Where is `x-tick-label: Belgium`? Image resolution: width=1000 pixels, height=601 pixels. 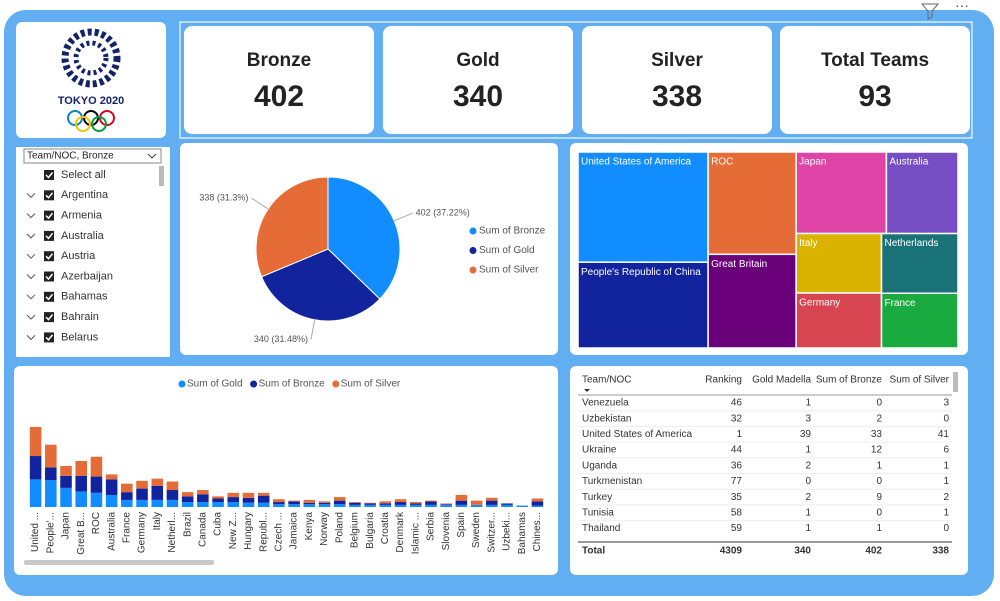
x-tick-label: Belgium is located at coordinates (355, 530).